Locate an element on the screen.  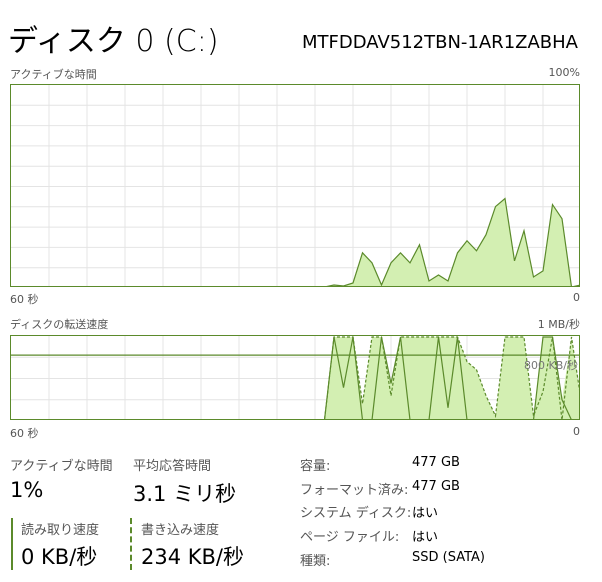
active-time-x-left-label: 60 秒 is located at coordinates (24, 299).